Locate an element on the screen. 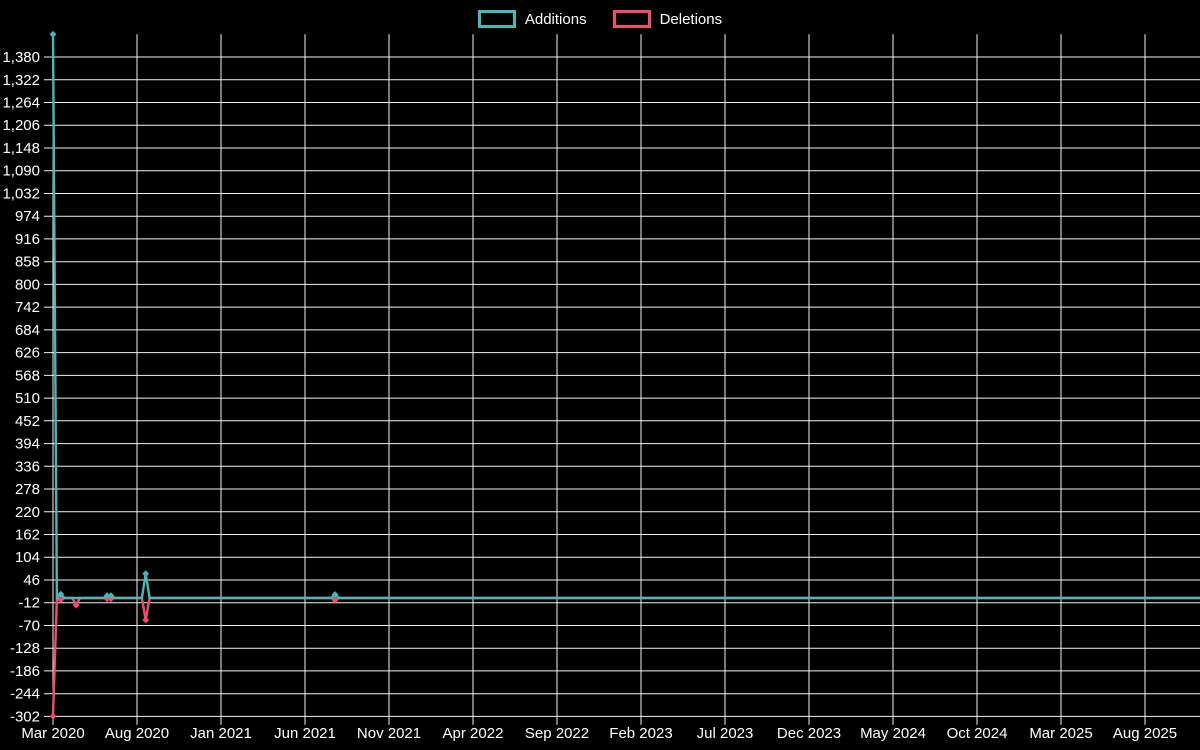 The image size is (1200, 750). x-tick-label: Mar 2025 is located at coordinates (1060, 733).